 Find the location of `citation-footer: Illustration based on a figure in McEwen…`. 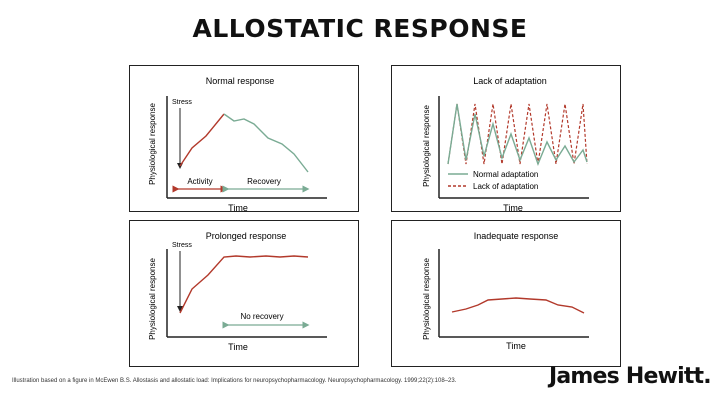

citation-footer: Illustration based on a figure in McEwen… is located at coordinates (234, 381).